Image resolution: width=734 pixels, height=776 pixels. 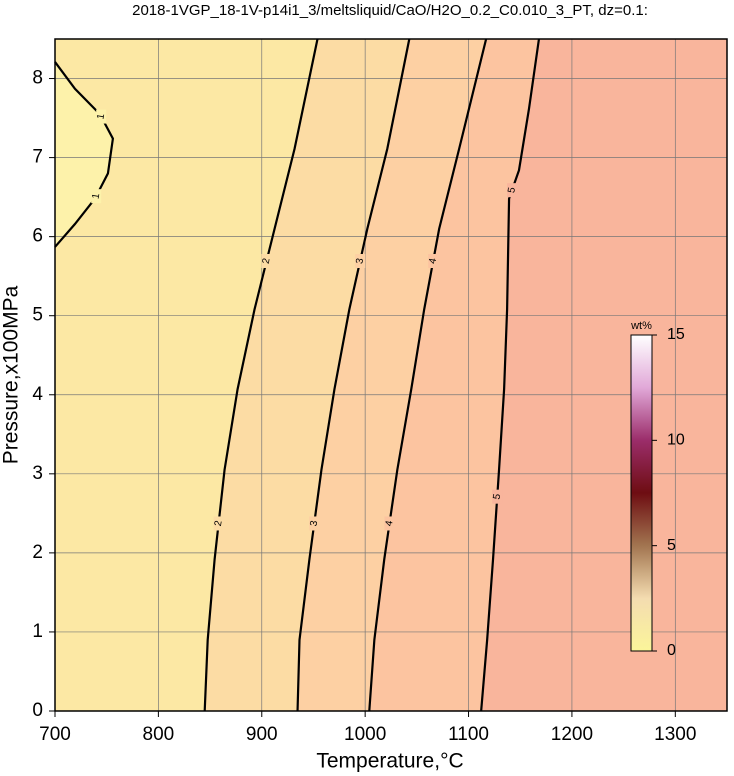 I want to click on colorbar, so click(x=641, y=493).